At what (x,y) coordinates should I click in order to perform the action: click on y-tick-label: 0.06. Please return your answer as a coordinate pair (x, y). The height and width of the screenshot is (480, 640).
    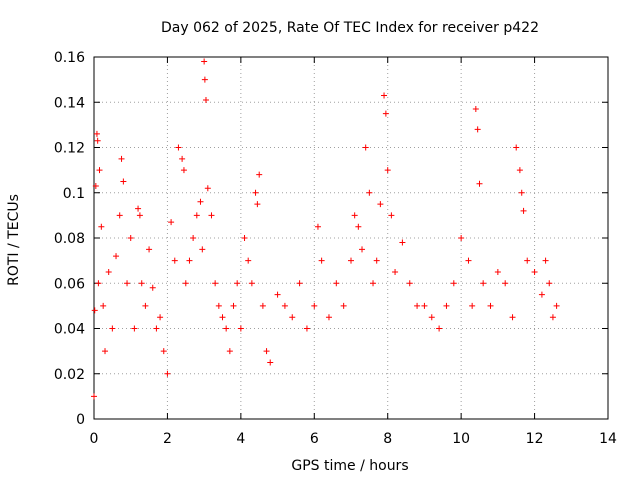
    Looking at the image, I should click on (69, 284).